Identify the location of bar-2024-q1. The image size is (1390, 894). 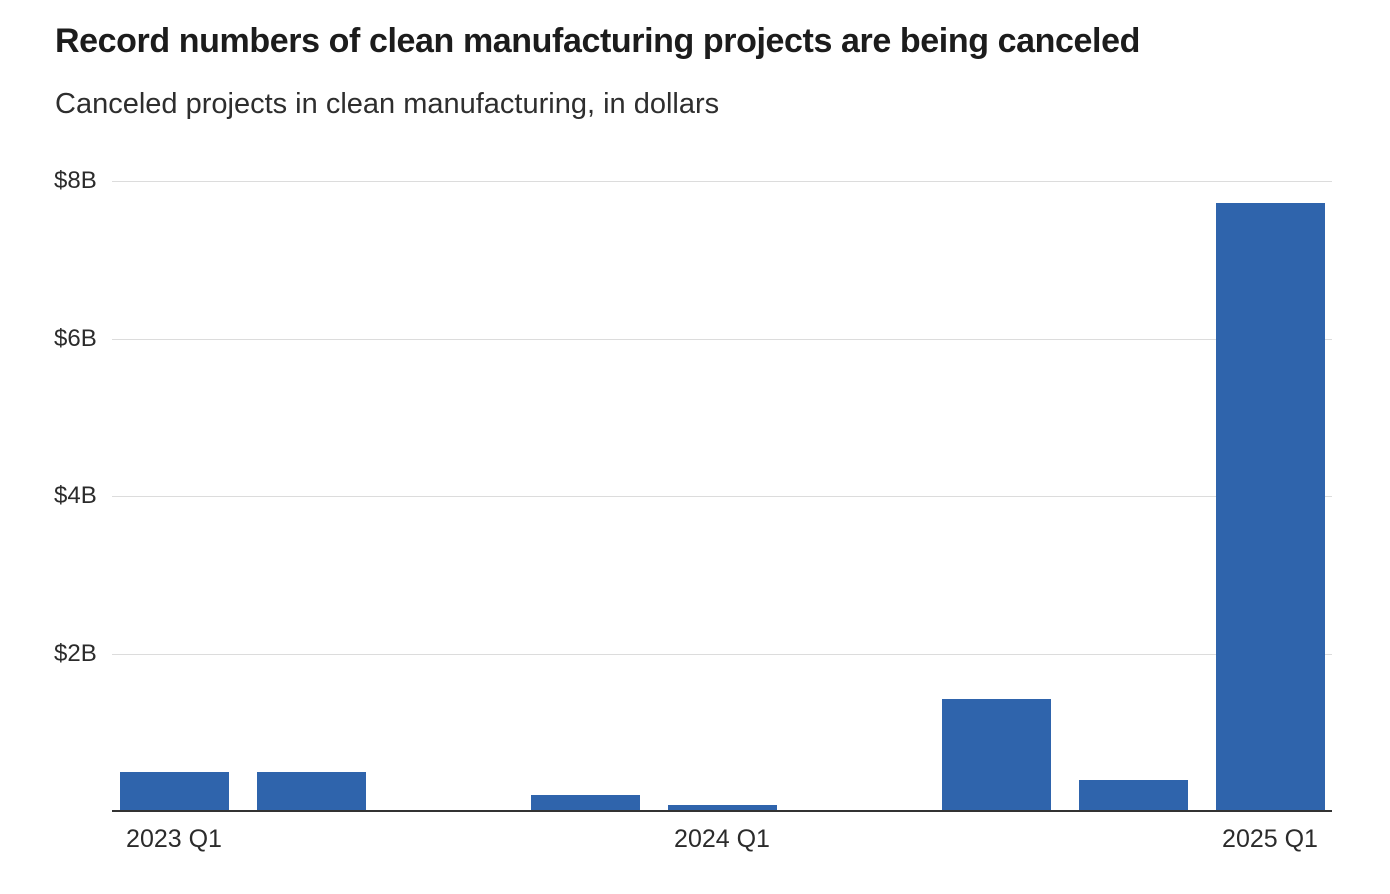
(722, 807).